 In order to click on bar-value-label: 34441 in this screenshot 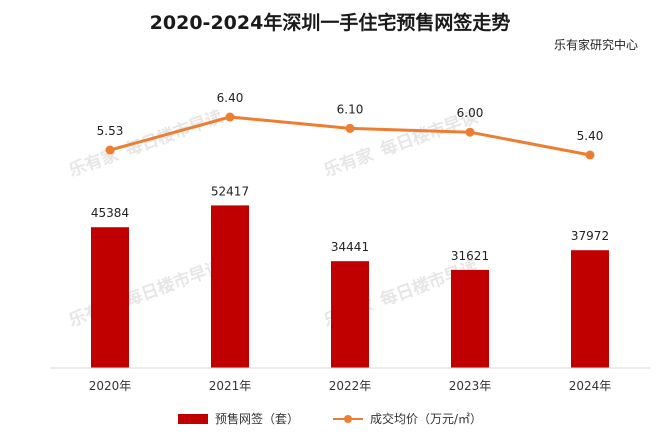, I will do `click(350, 247)`.